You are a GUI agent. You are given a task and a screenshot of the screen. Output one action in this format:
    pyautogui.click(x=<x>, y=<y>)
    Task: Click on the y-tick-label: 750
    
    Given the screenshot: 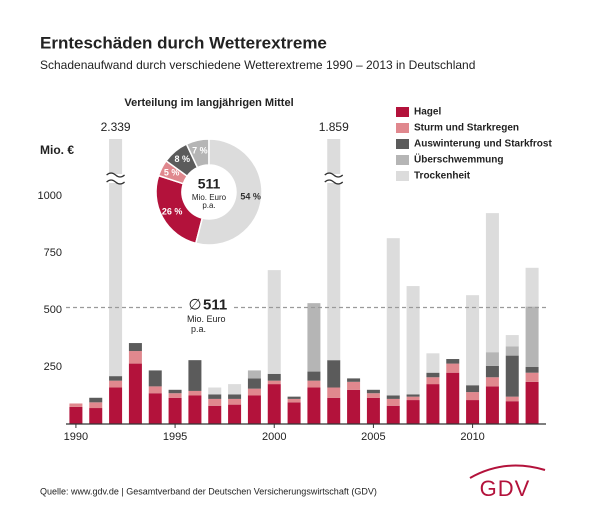 What is the action you would take?
    pyautogui.click(x=53, y=253)
    